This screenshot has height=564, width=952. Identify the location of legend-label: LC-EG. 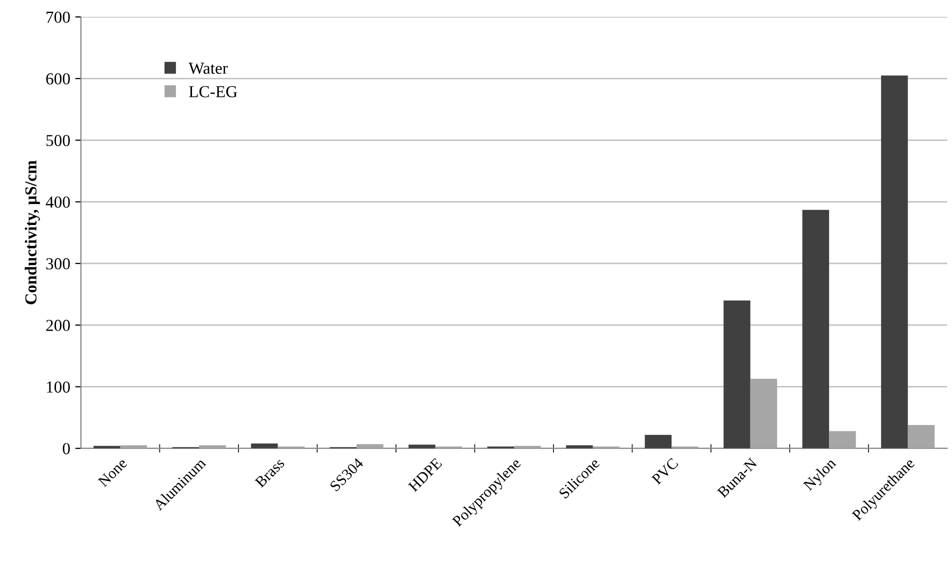
(213, 92).